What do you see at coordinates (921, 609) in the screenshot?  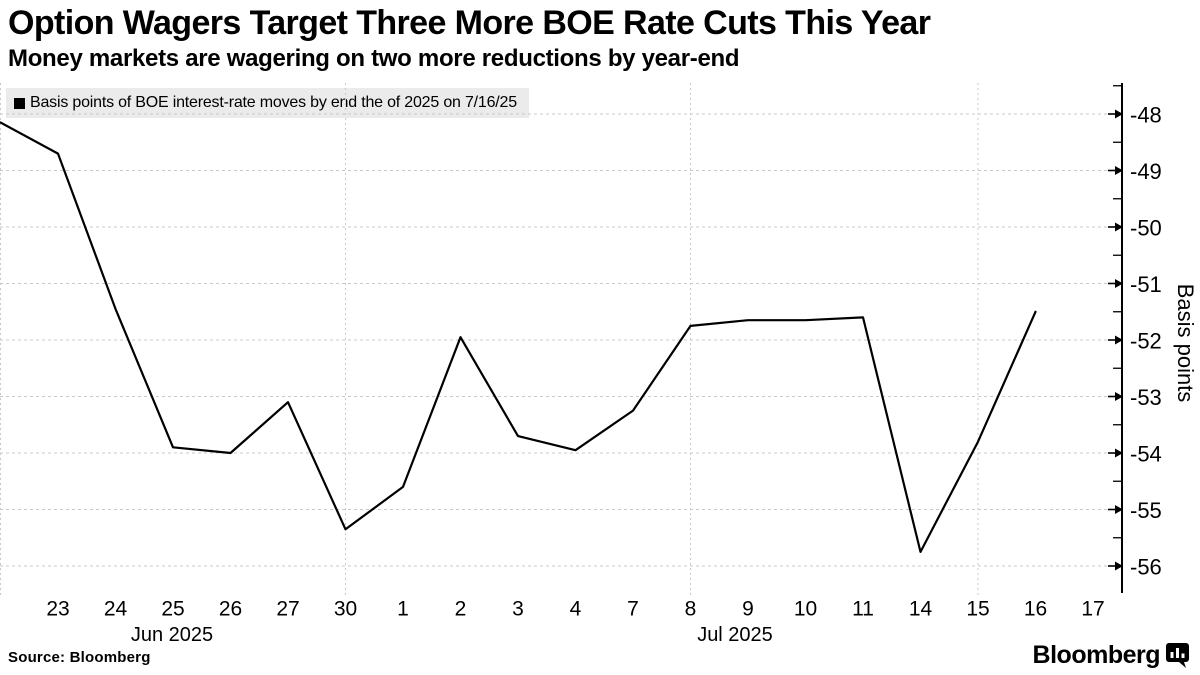 I see `svg-text: 14` at bounding box center [921, 609].